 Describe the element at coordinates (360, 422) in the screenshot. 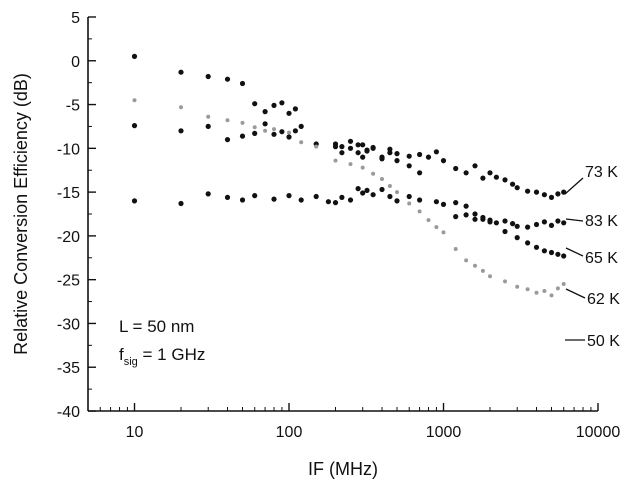

I see `x-ticks: 10 100 1000 10000` at that location.